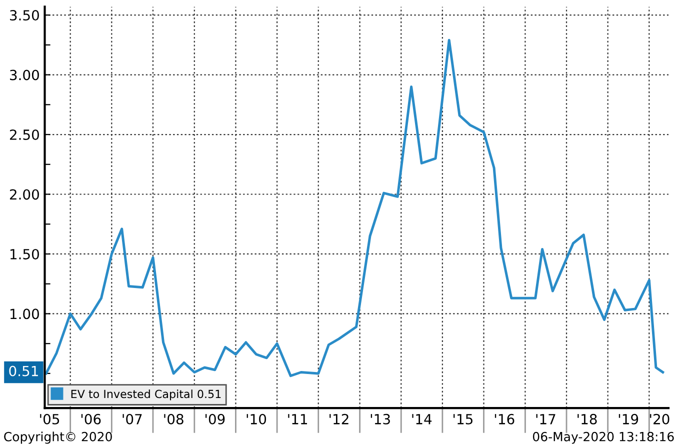 The image size is (678, 446). What do you see at coordinates (587, 419) in the screenshot?
I see `x-tick-label: '18` at bounding box center [587, 419].